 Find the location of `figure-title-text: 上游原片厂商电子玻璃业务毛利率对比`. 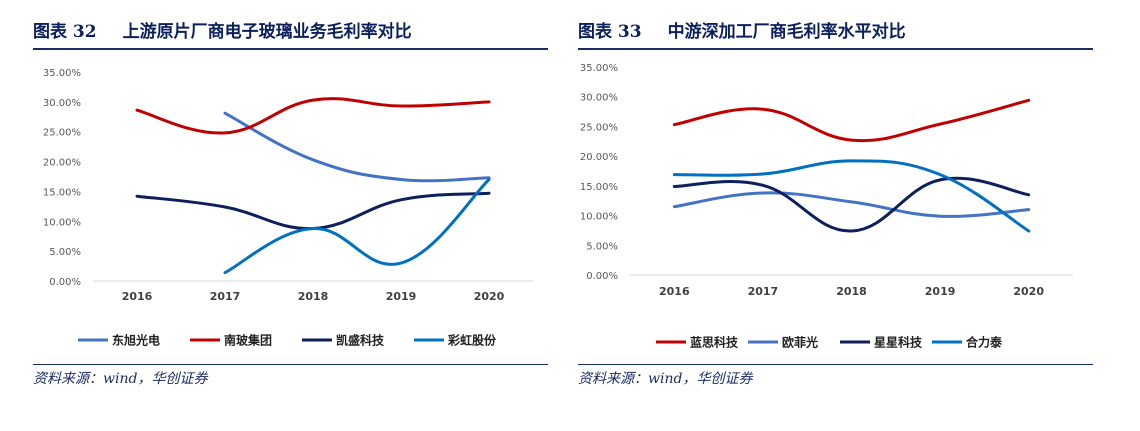

figure-title-text: 上游原片厂商电子玻璃业务毛利率对比 is located at coordinates (267, 32).